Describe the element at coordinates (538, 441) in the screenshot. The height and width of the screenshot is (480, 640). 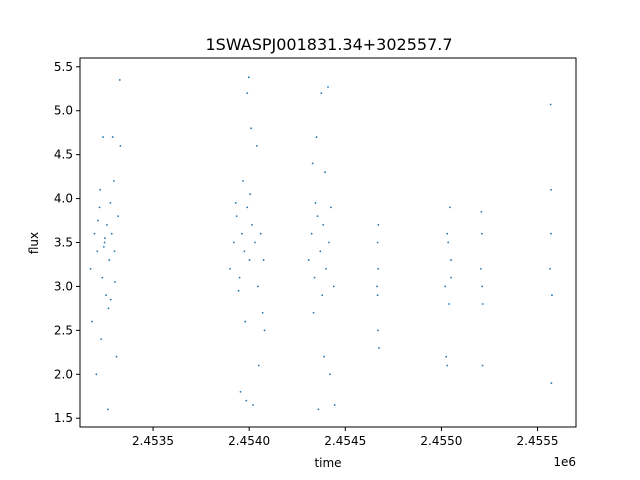
I see `x-tick-label: 2.4555` at that location.